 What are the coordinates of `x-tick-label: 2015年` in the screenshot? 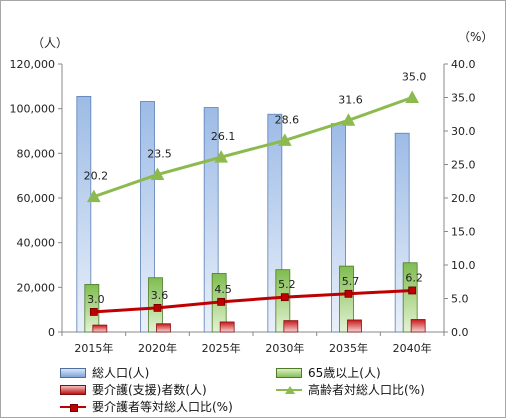 It's located at (93, 348).